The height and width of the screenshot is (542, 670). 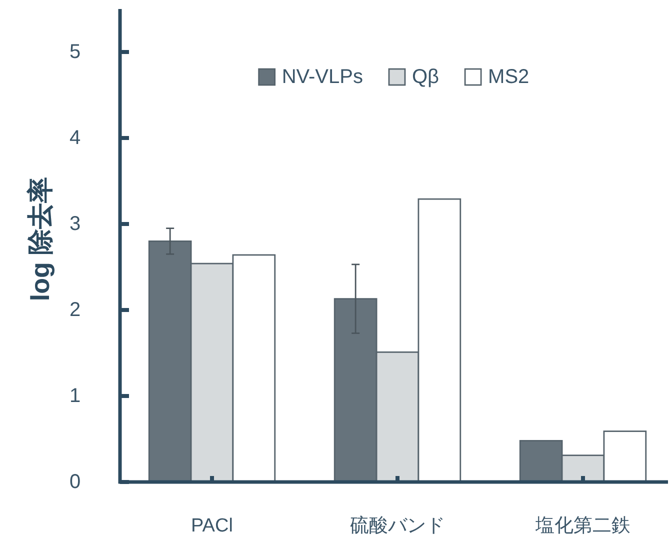 What do you see at coordinates (75, 224) in the screenshot?
I see `y-tick-label: 3` at bounding box center [75, 224].